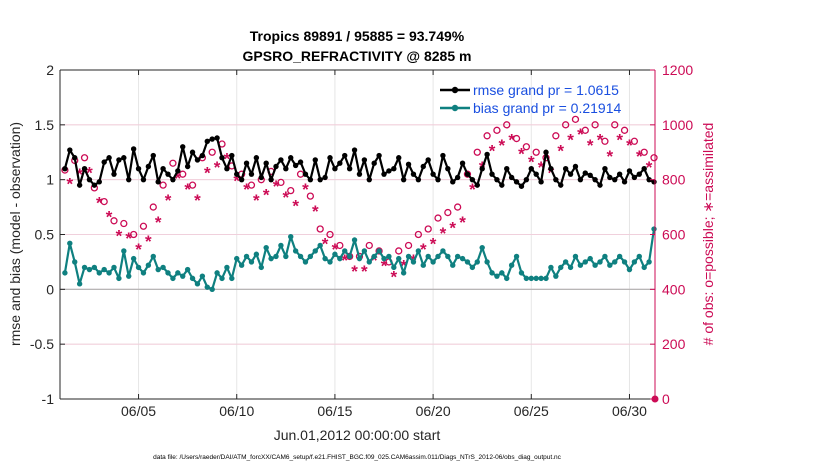  What do you see at coordinates (357, 36) in the screenshot?
I see `chart-title: Tropics 89891 / 95885 = 93.749%` at bounding box center [357, 36].